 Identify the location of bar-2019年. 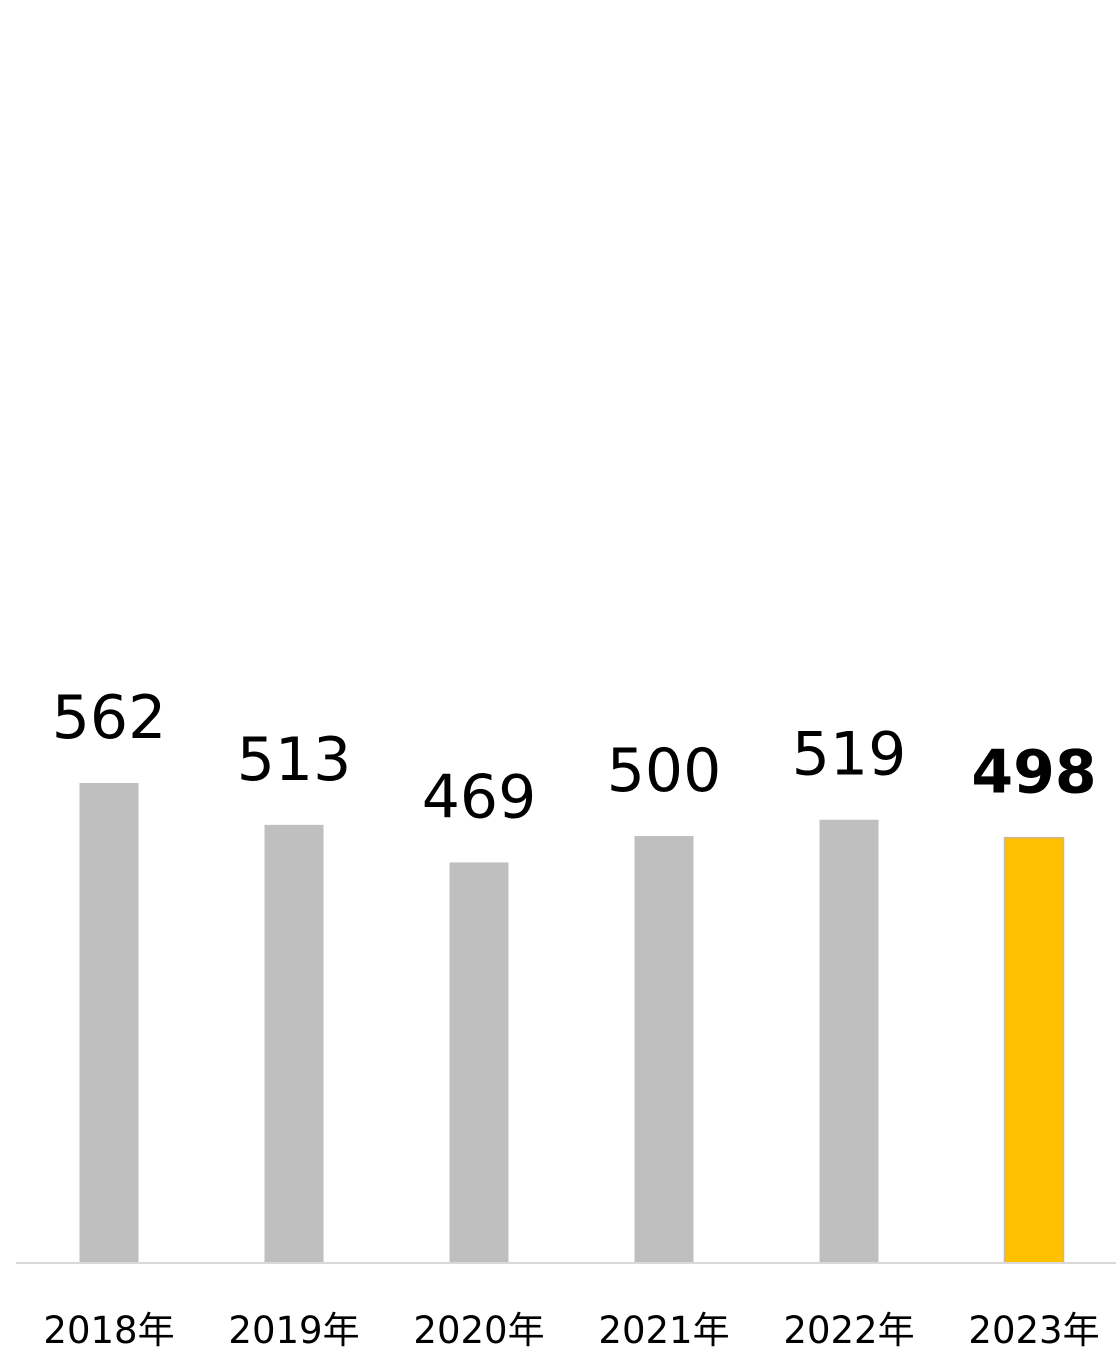
(294, 1043).